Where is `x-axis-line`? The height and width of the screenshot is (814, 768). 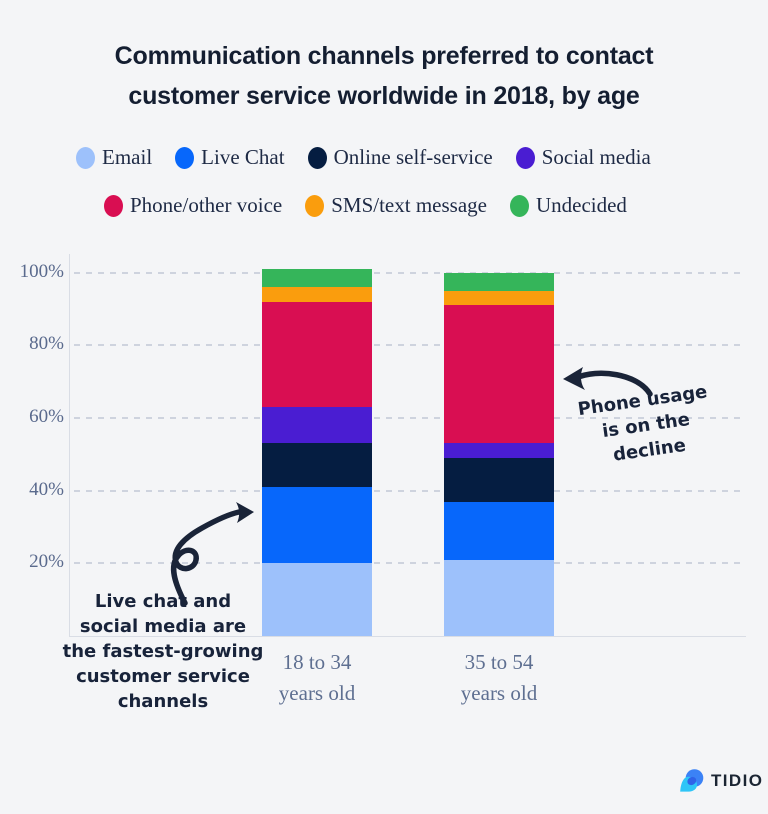
x-axis-line is located at coordinates (407, 636).